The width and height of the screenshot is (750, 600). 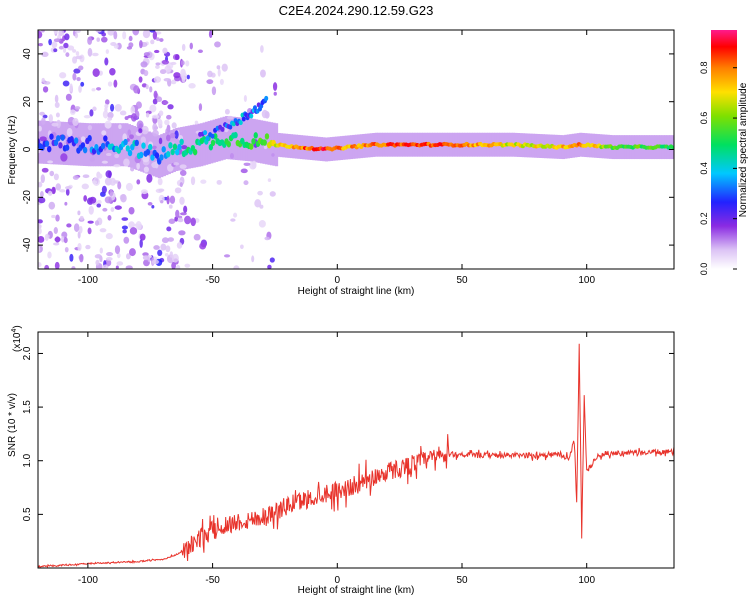 I want to click on colorbar-gradient, so click(x=724, y=149).